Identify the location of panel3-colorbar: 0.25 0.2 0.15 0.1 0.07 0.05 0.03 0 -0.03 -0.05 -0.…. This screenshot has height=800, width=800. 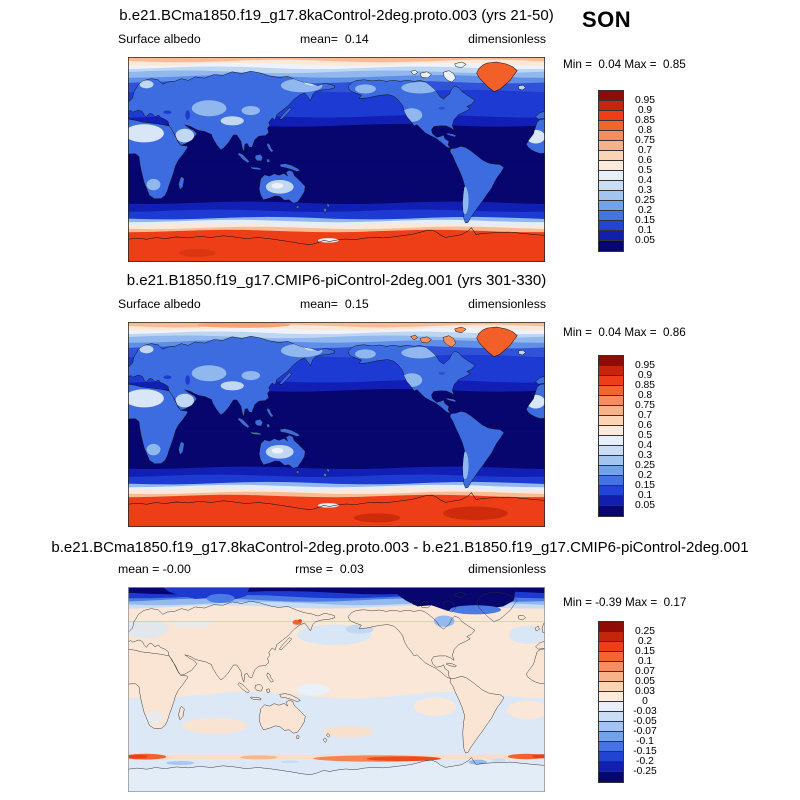
(633, 702).